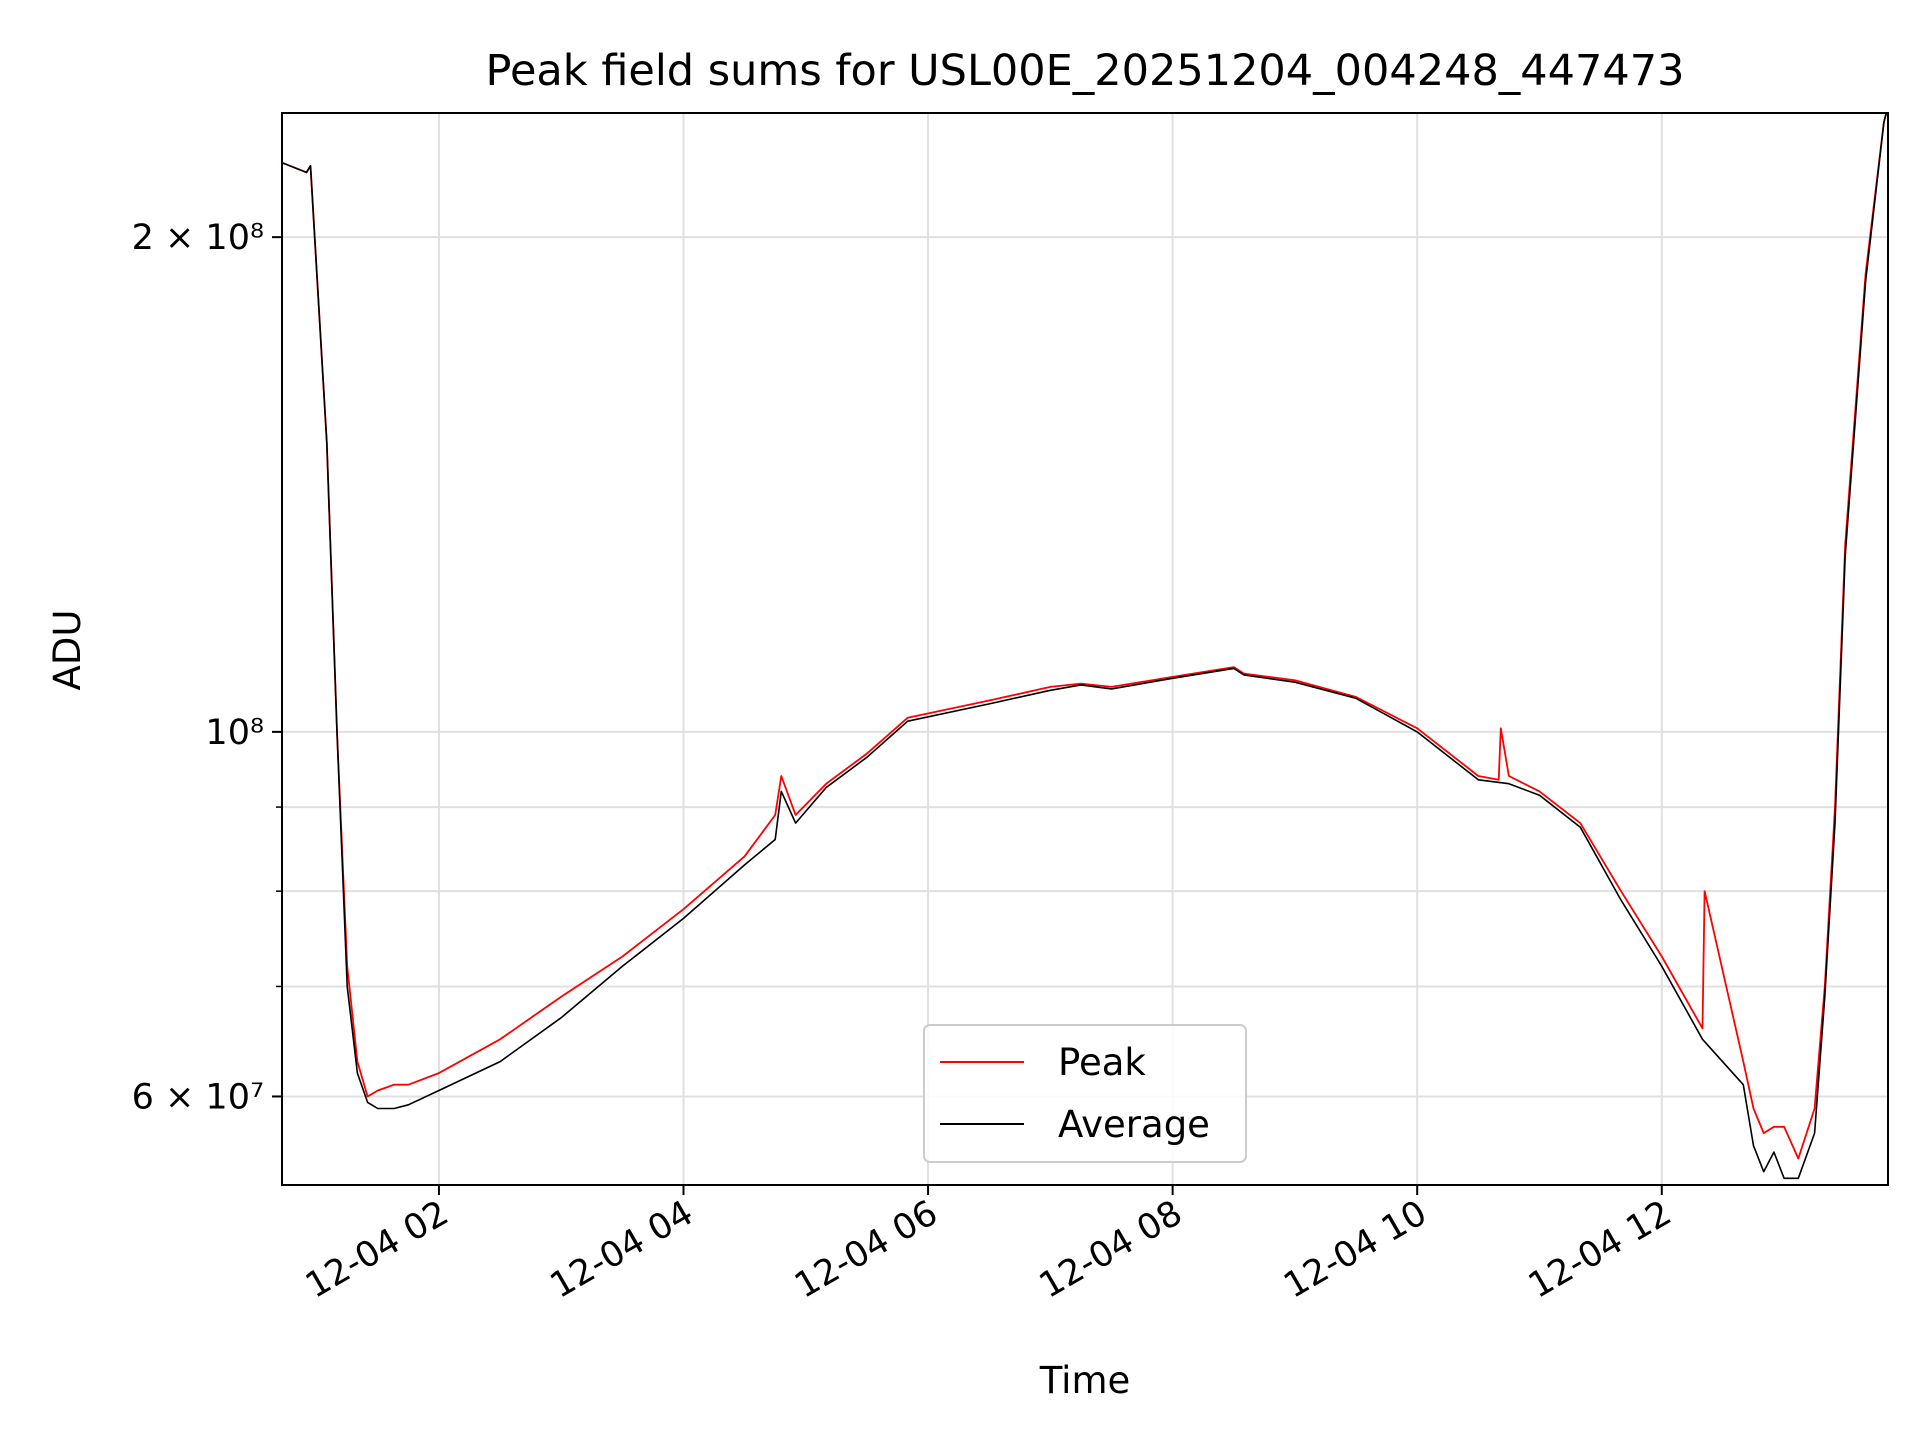  I want to click on legend-average-label: Average, so click(1134, 1124).